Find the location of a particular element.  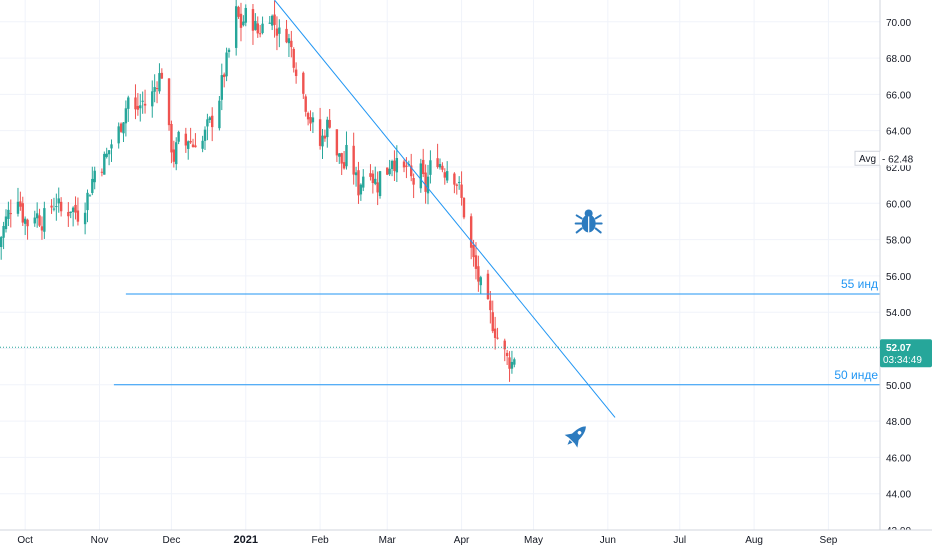

y-tick-label: 44.00 is located at coordinates (898, 495).